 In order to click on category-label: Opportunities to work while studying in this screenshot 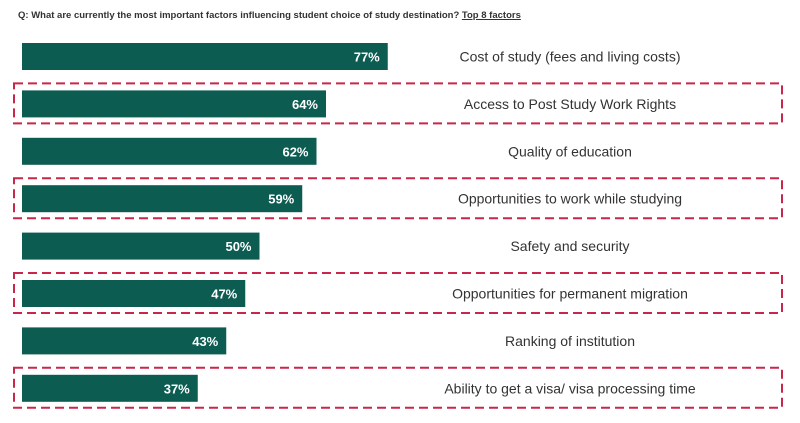, I will do `click(570, 199)`.